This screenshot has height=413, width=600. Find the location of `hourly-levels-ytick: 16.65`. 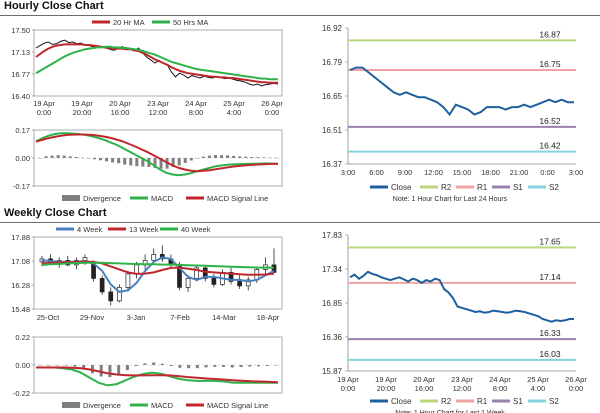

hourly-levels-ytick: 16.65 is located at coordinates (332, 96).